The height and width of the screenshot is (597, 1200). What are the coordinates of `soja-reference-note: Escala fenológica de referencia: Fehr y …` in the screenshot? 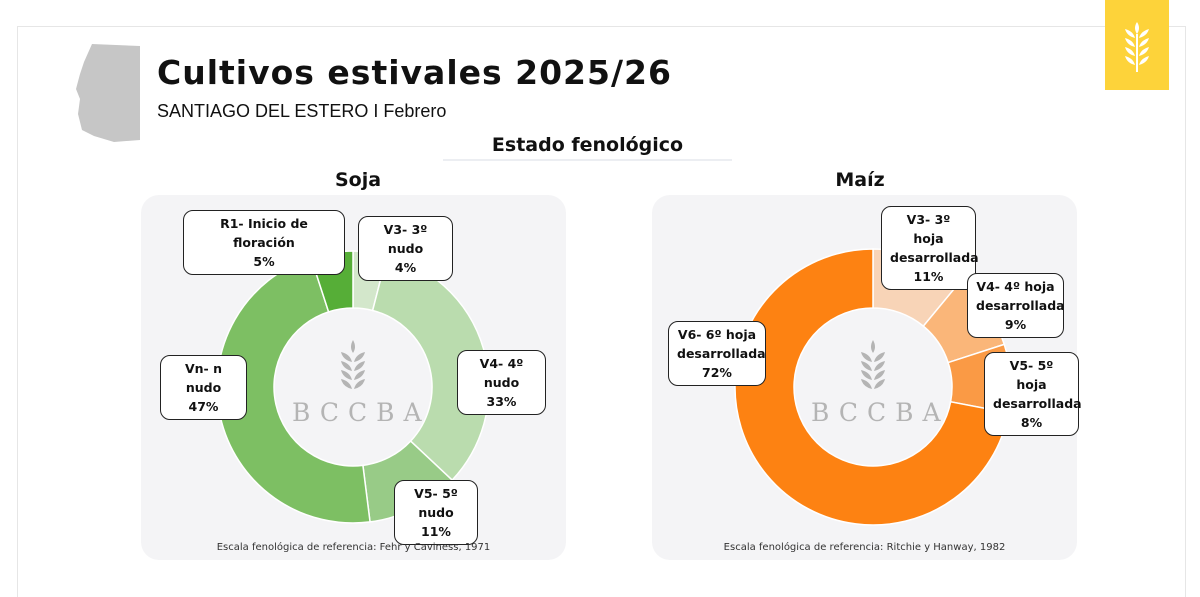 It's located at (353, 547).